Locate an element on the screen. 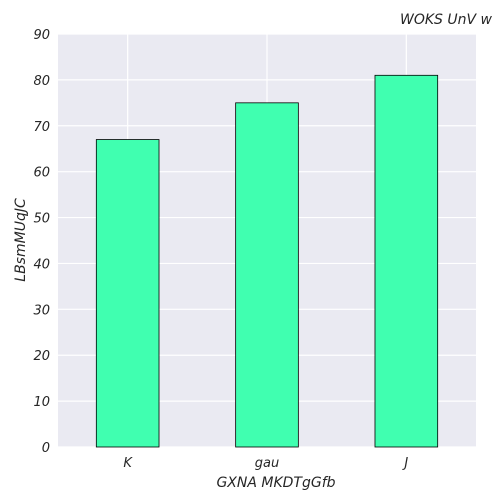 This screenshot has height=504, width=504. x-axis-label: GXNA MKDTgGfb is located at coordinates (275, 483).